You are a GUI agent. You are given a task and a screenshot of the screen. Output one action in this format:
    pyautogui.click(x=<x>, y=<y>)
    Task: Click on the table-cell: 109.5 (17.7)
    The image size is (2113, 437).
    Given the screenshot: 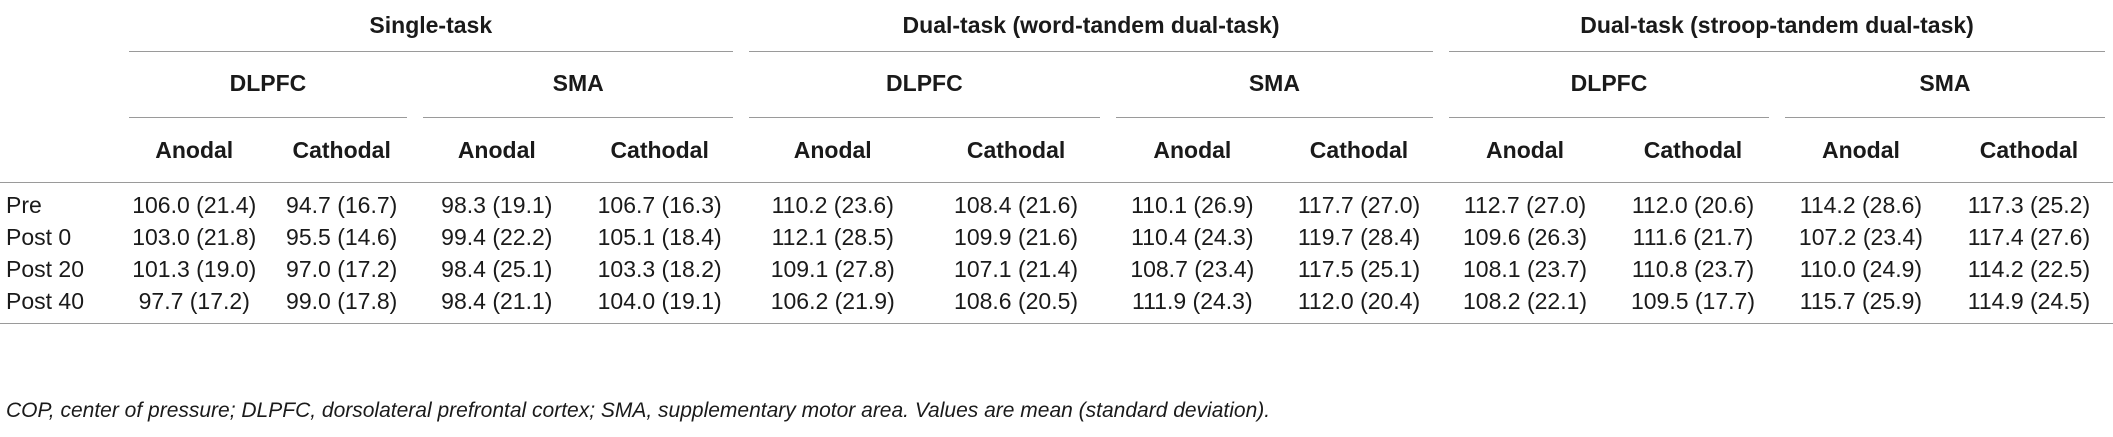 What is the action you would take?
    pyautogui.click(x=1693, y=304)
    